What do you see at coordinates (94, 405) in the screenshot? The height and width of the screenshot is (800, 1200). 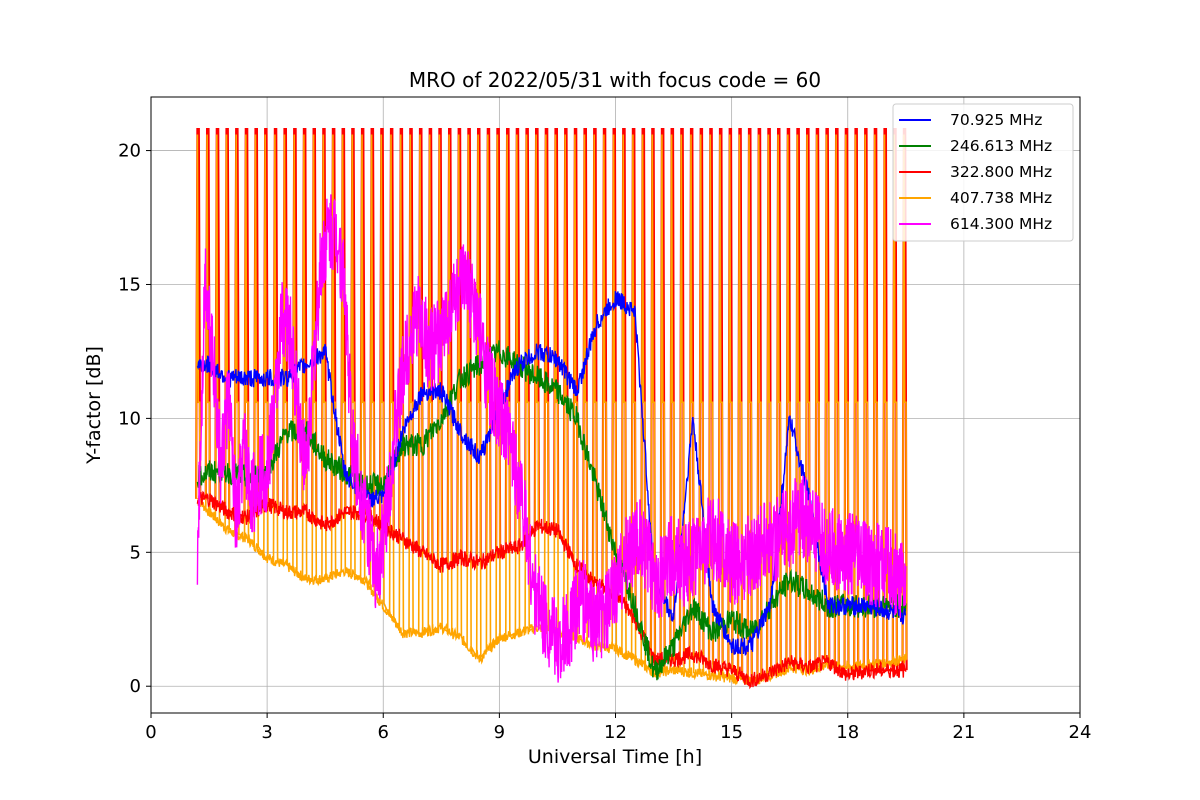 I see `y-axis-title: Y-factor [dB]` at bounding box center [94, 405].